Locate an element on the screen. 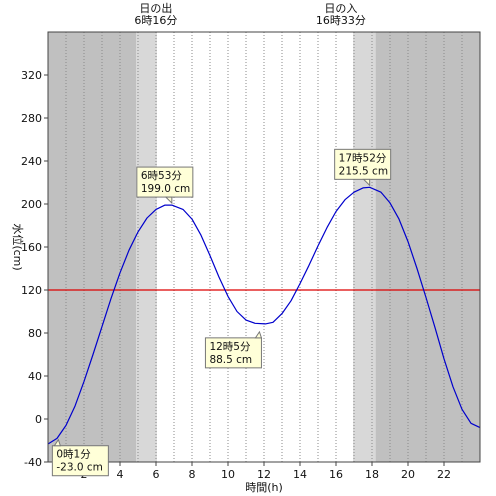 The image size is (496, 496). x-tick-label: 6 is located at coordinates (156, 474).